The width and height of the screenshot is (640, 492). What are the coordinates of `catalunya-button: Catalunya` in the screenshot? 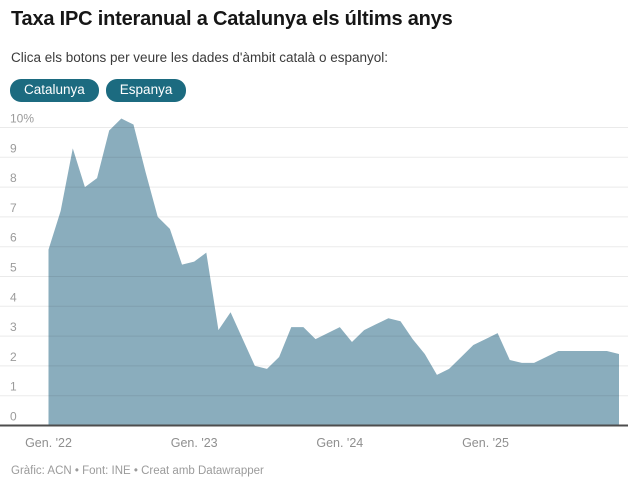 It's located at (54, 90).